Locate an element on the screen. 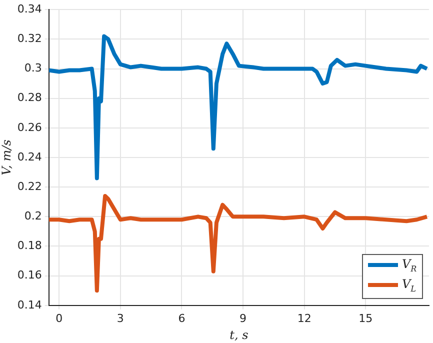  legend-label: V$_{R}$ is located at coordinates (409, 265).